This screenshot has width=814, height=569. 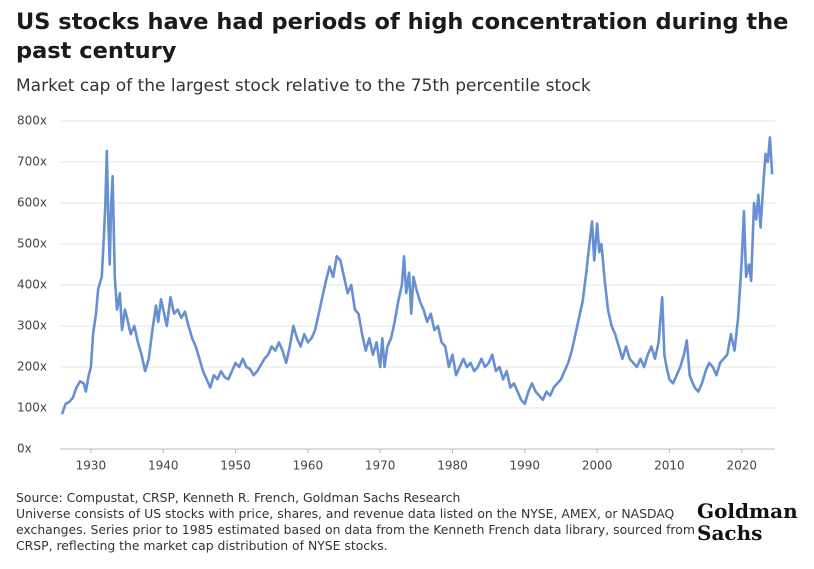 What do you see at coordinates (32, 121) in the screenshot?
I see `y-tick-label: 800x` at bounding box center [32, 121].